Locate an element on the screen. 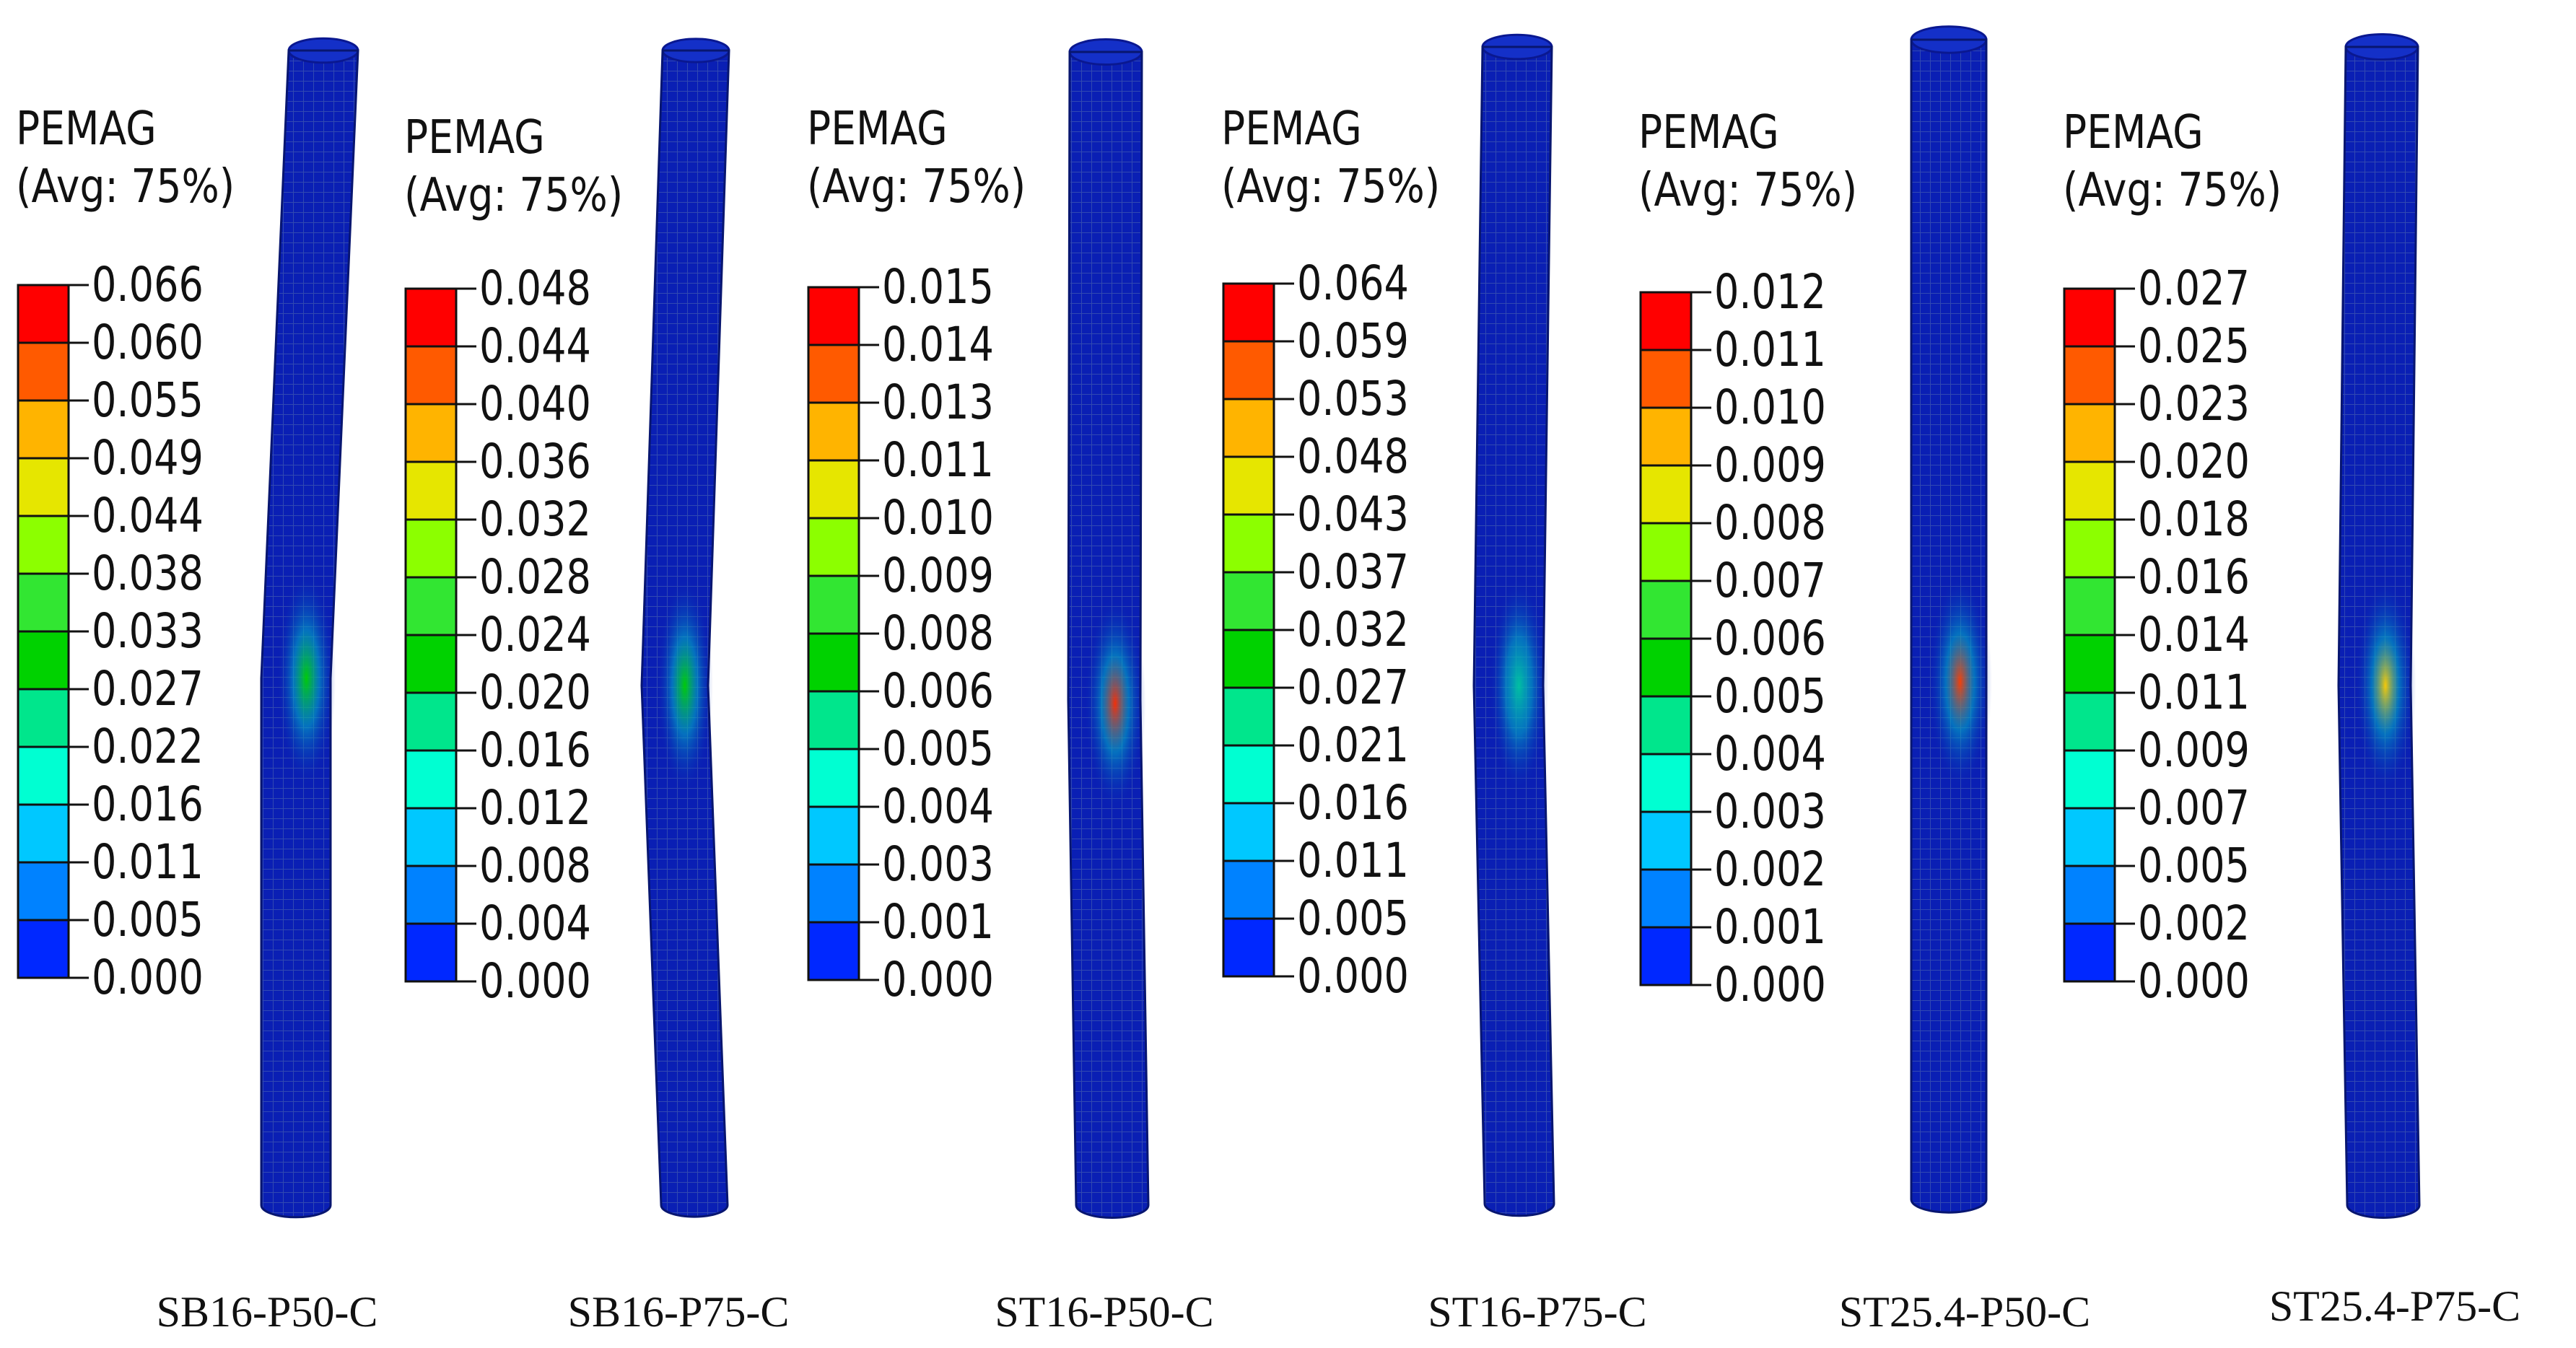  legend-tick-label: 0.028 is located at coordinates (535, 577).